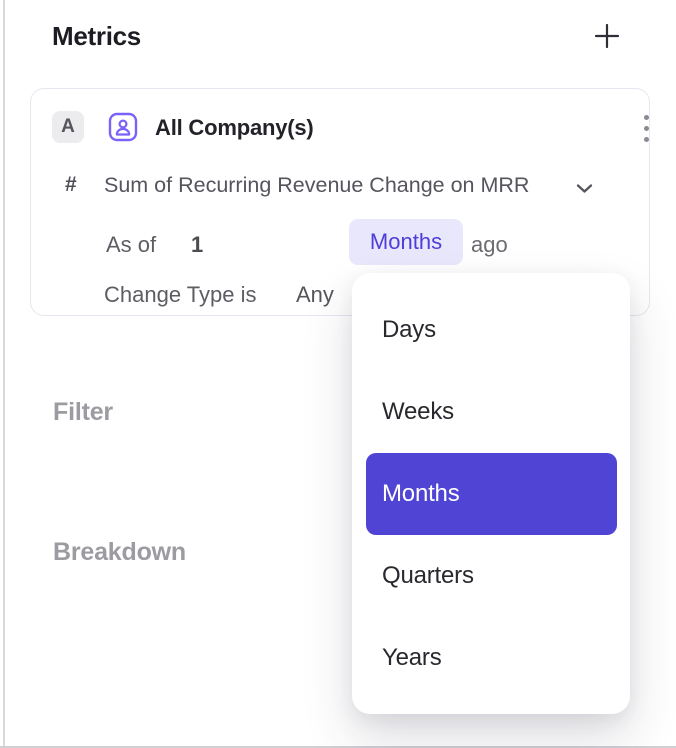  I want to click on kebab-menu-icon, so click(646, 117).